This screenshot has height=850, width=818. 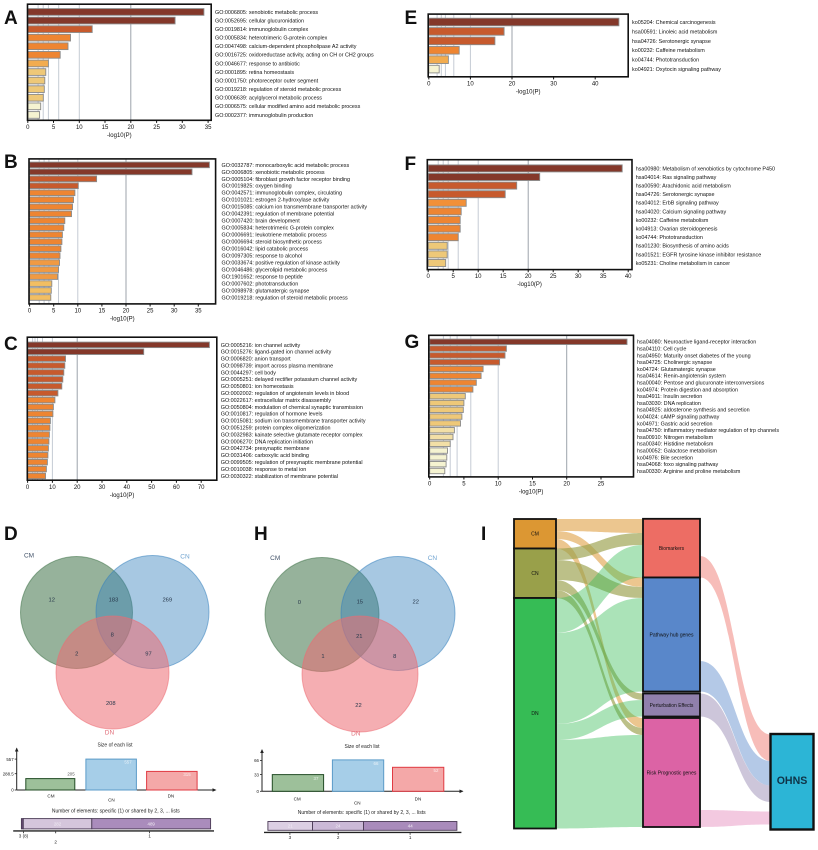 What do you see at coordinates (483, 534) in the screenshot?
I see `svg-text: I` at bounding box center [483, 534].